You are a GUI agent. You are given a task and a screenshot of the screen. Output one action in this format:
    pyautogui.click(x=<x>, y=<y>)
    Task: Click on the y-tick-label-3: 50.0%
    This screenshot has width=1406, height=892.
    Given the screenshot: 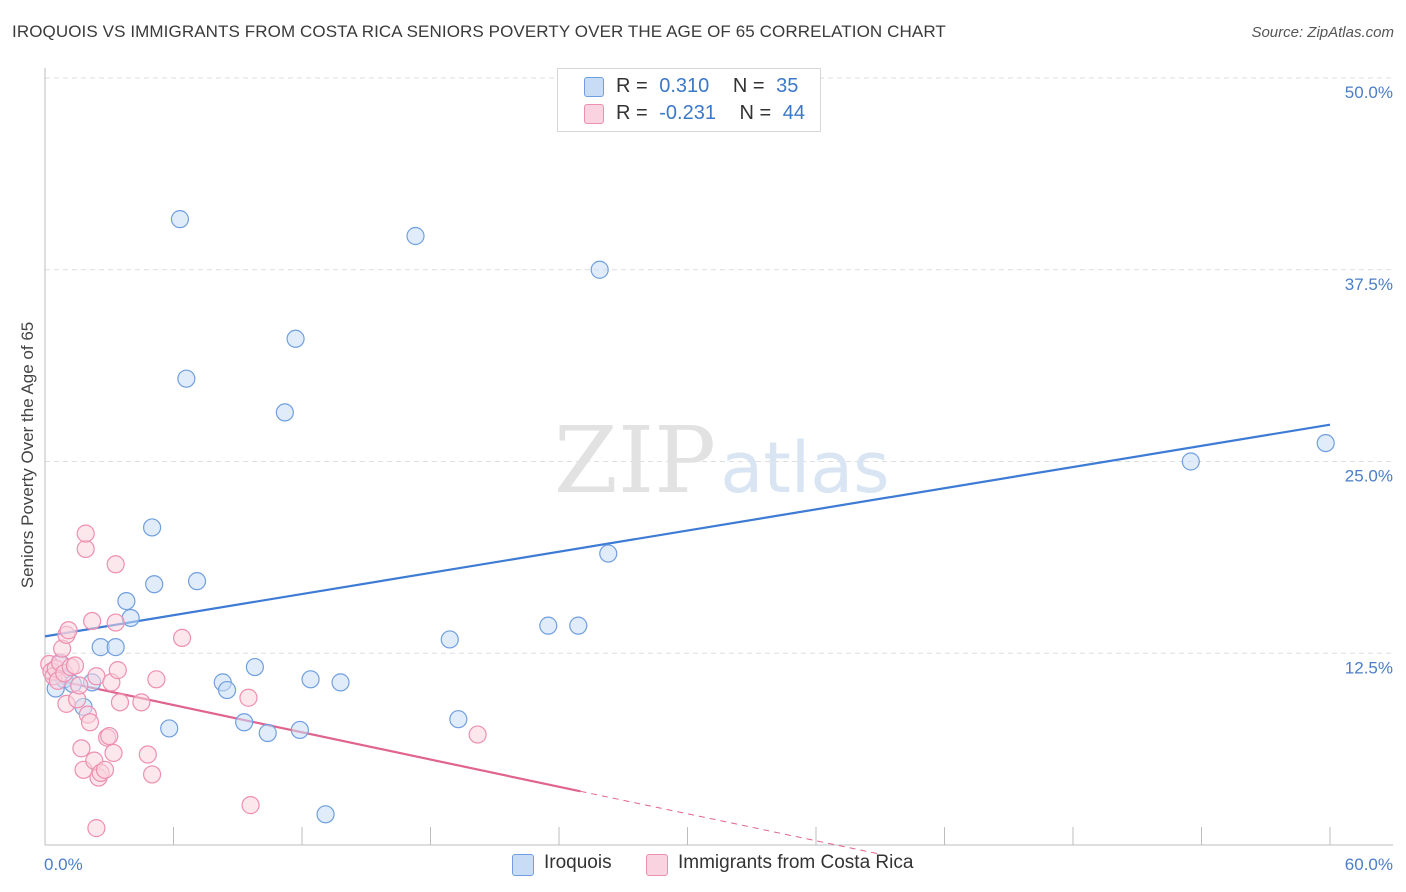 What is the action you would take?
    pyautogui.click(x=1369, y=92)
    